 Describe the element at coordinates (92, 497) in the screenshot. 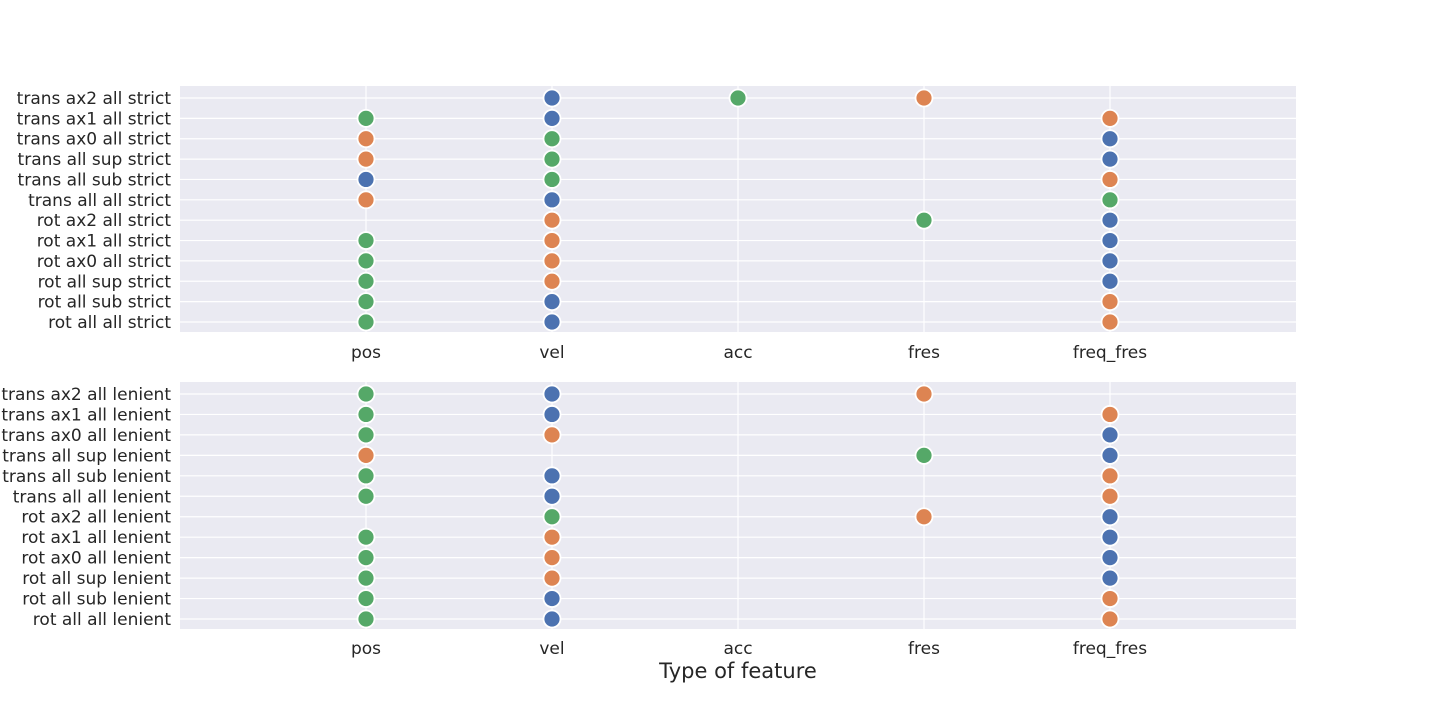

I see `y-tick-label: trans all all lenient` at that location.